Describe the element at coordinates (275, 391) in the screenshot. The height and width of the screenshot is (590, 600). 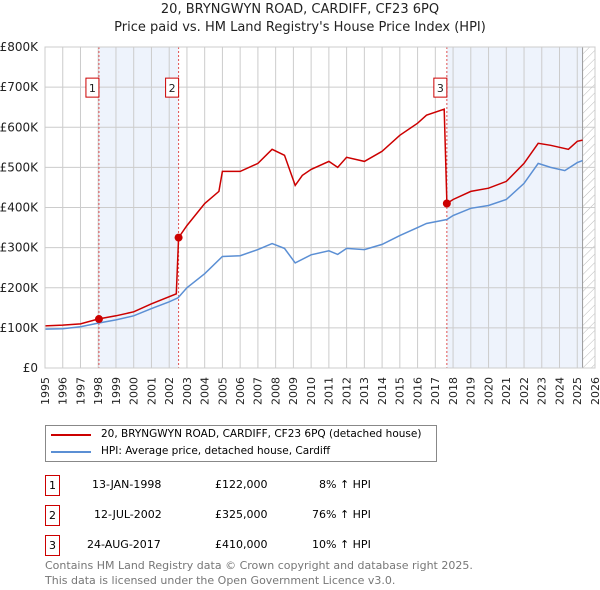
I see `x-tick-label: 2008` at that location.